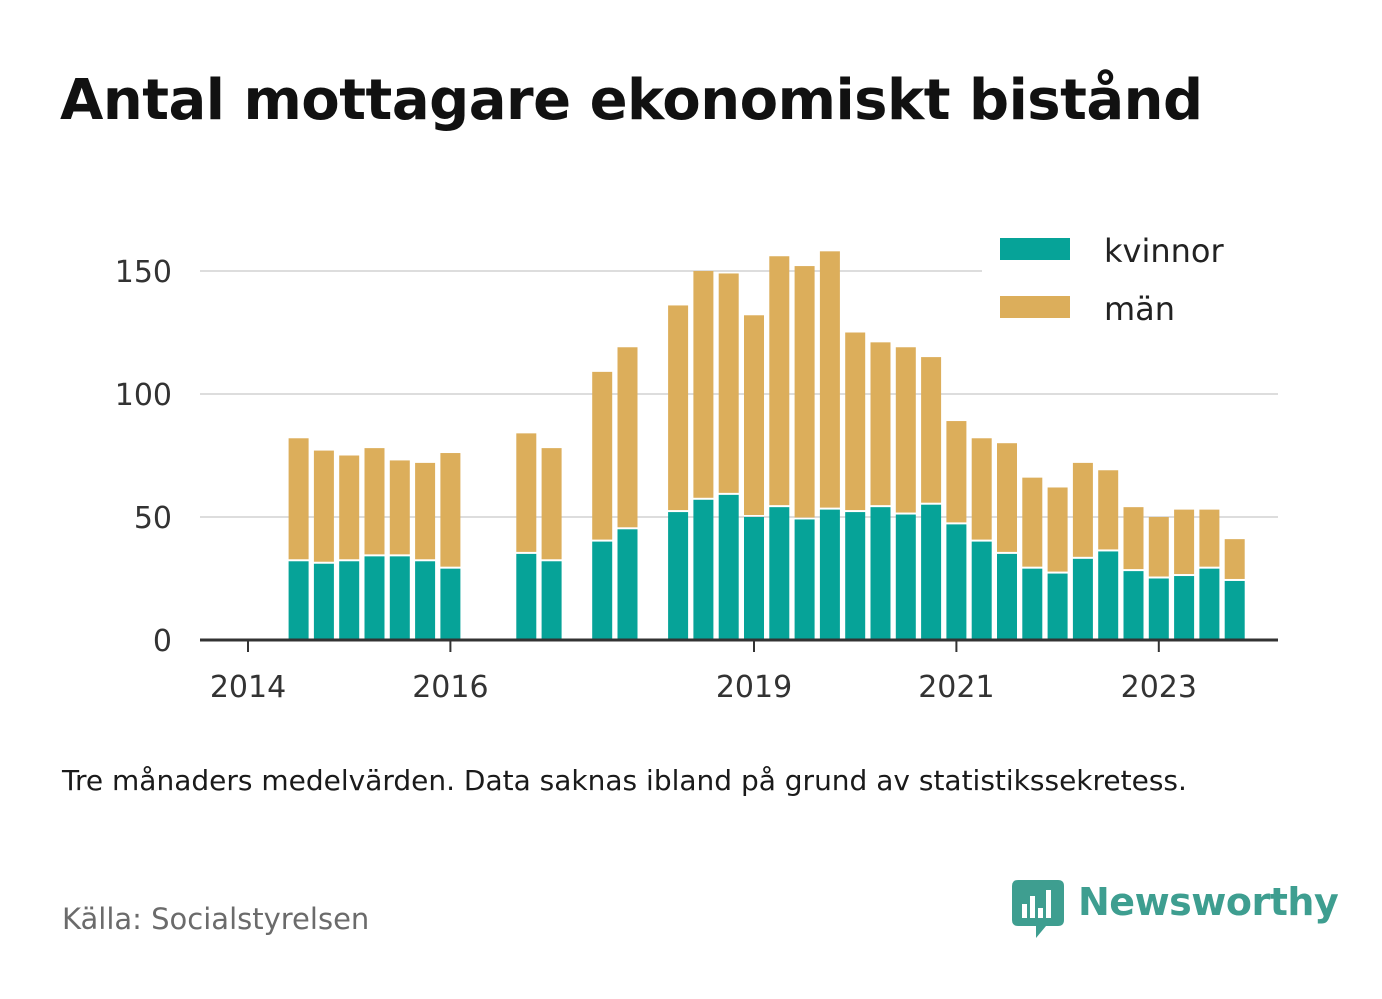 This screenshot has height=999, width=1382. What do you see at coordinates (153, 518) in the screenshot?
I see `y-tick-label: 50` at bounding box center [153, 518].